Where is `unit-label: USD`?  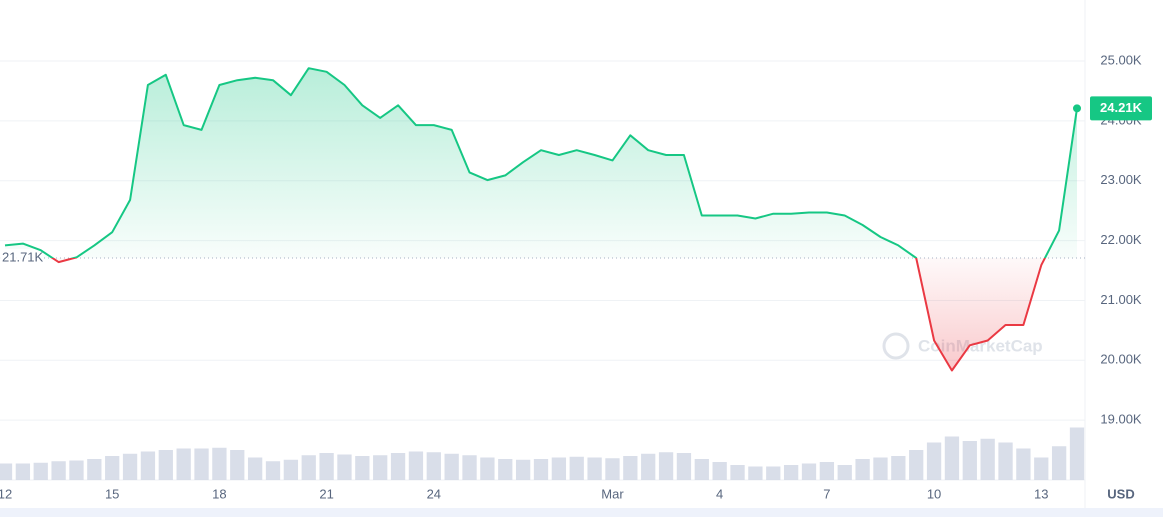 unit-label: USD is located at coordinates (1120, 493).